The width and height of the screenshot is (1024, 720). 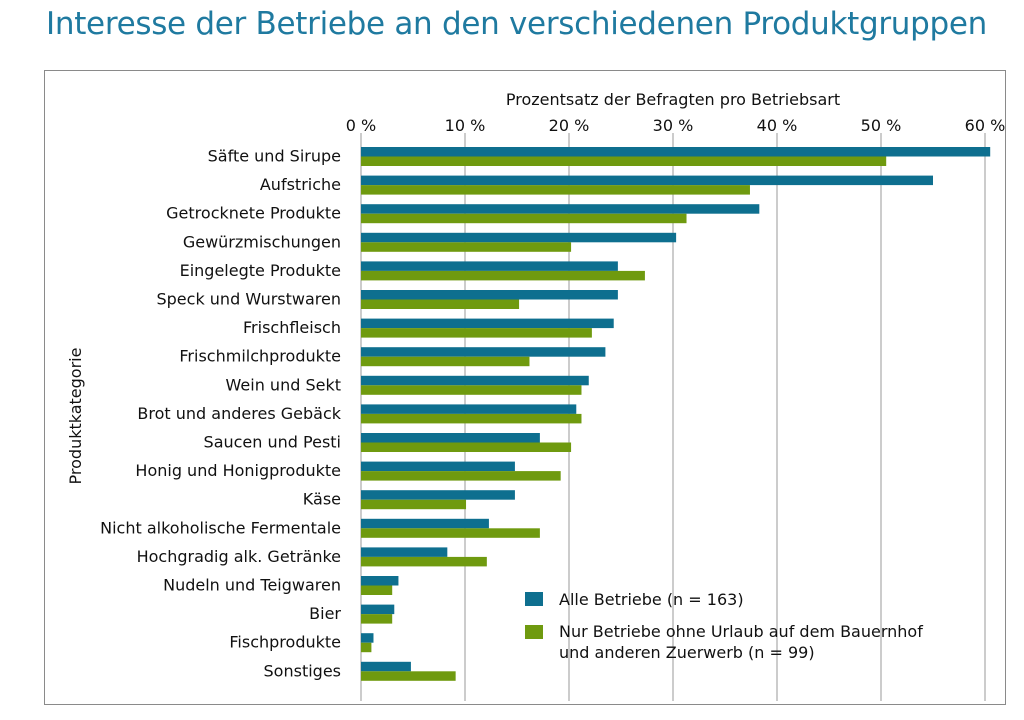 I want to click on x-tick-labels: 0 % 10 % 20 % 30 % 40 % 50 % 60 %, so click(x=675, y=125).